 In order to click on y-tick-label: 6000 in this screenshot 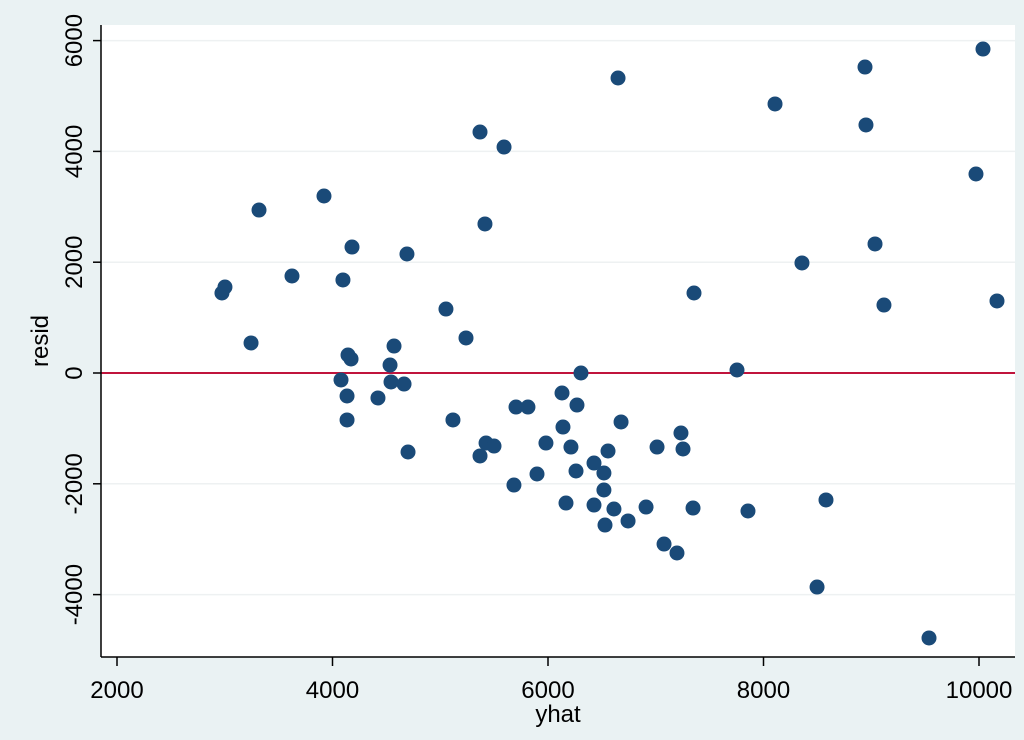, I will do `click(74, 40)`.